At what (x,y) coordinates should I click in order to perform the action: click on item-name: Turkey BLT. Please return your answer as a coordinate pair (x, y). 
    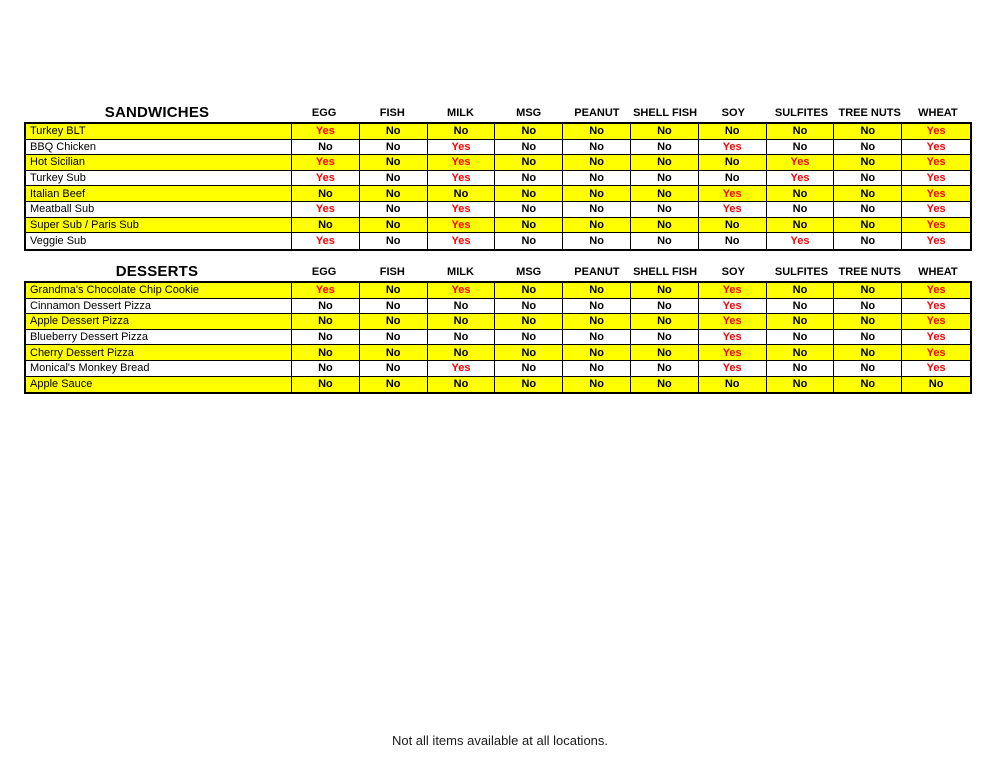
    Looking at the image, I should click on (159, 132).